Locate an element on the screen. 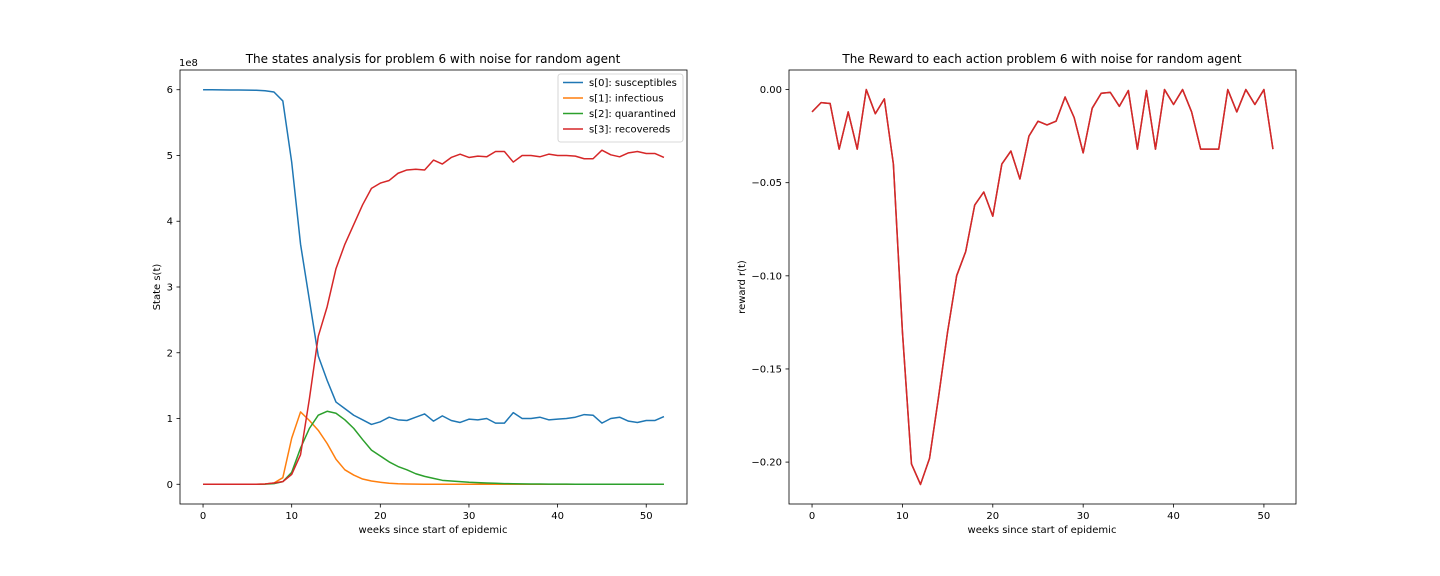 Image resolution: width=1440 pixels, height=576 pixels. states-chart-x-tick-label: 40 is located at coordinates (557, 516).